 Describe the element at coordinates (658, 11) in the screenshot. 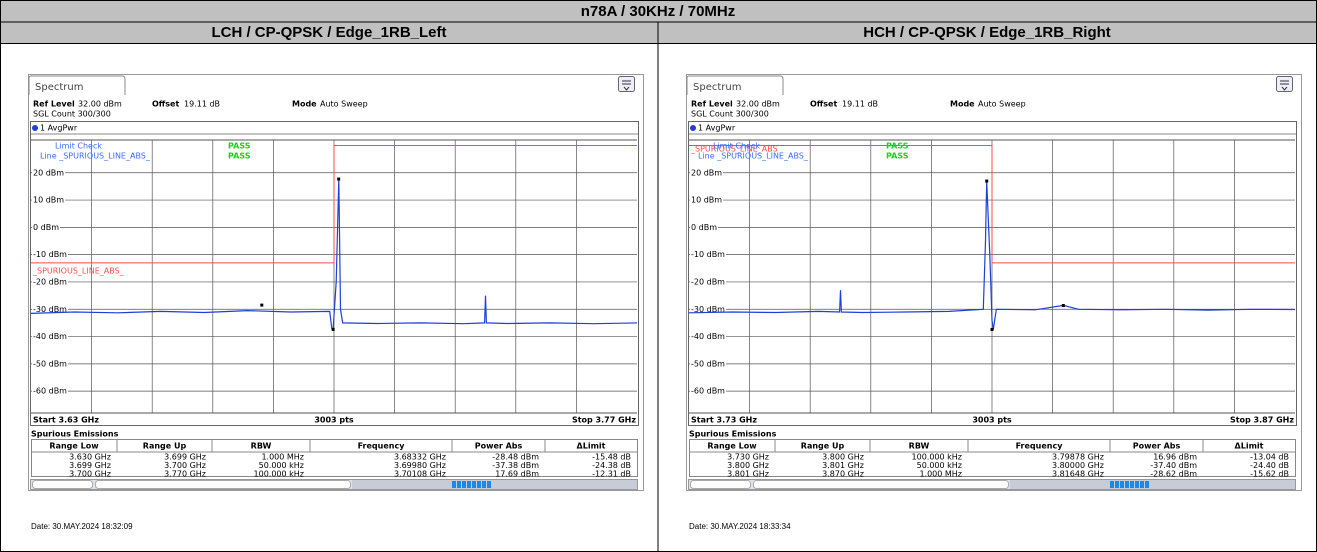

I see `page-title: n78A / 30KHz / 70MHz` at that location.